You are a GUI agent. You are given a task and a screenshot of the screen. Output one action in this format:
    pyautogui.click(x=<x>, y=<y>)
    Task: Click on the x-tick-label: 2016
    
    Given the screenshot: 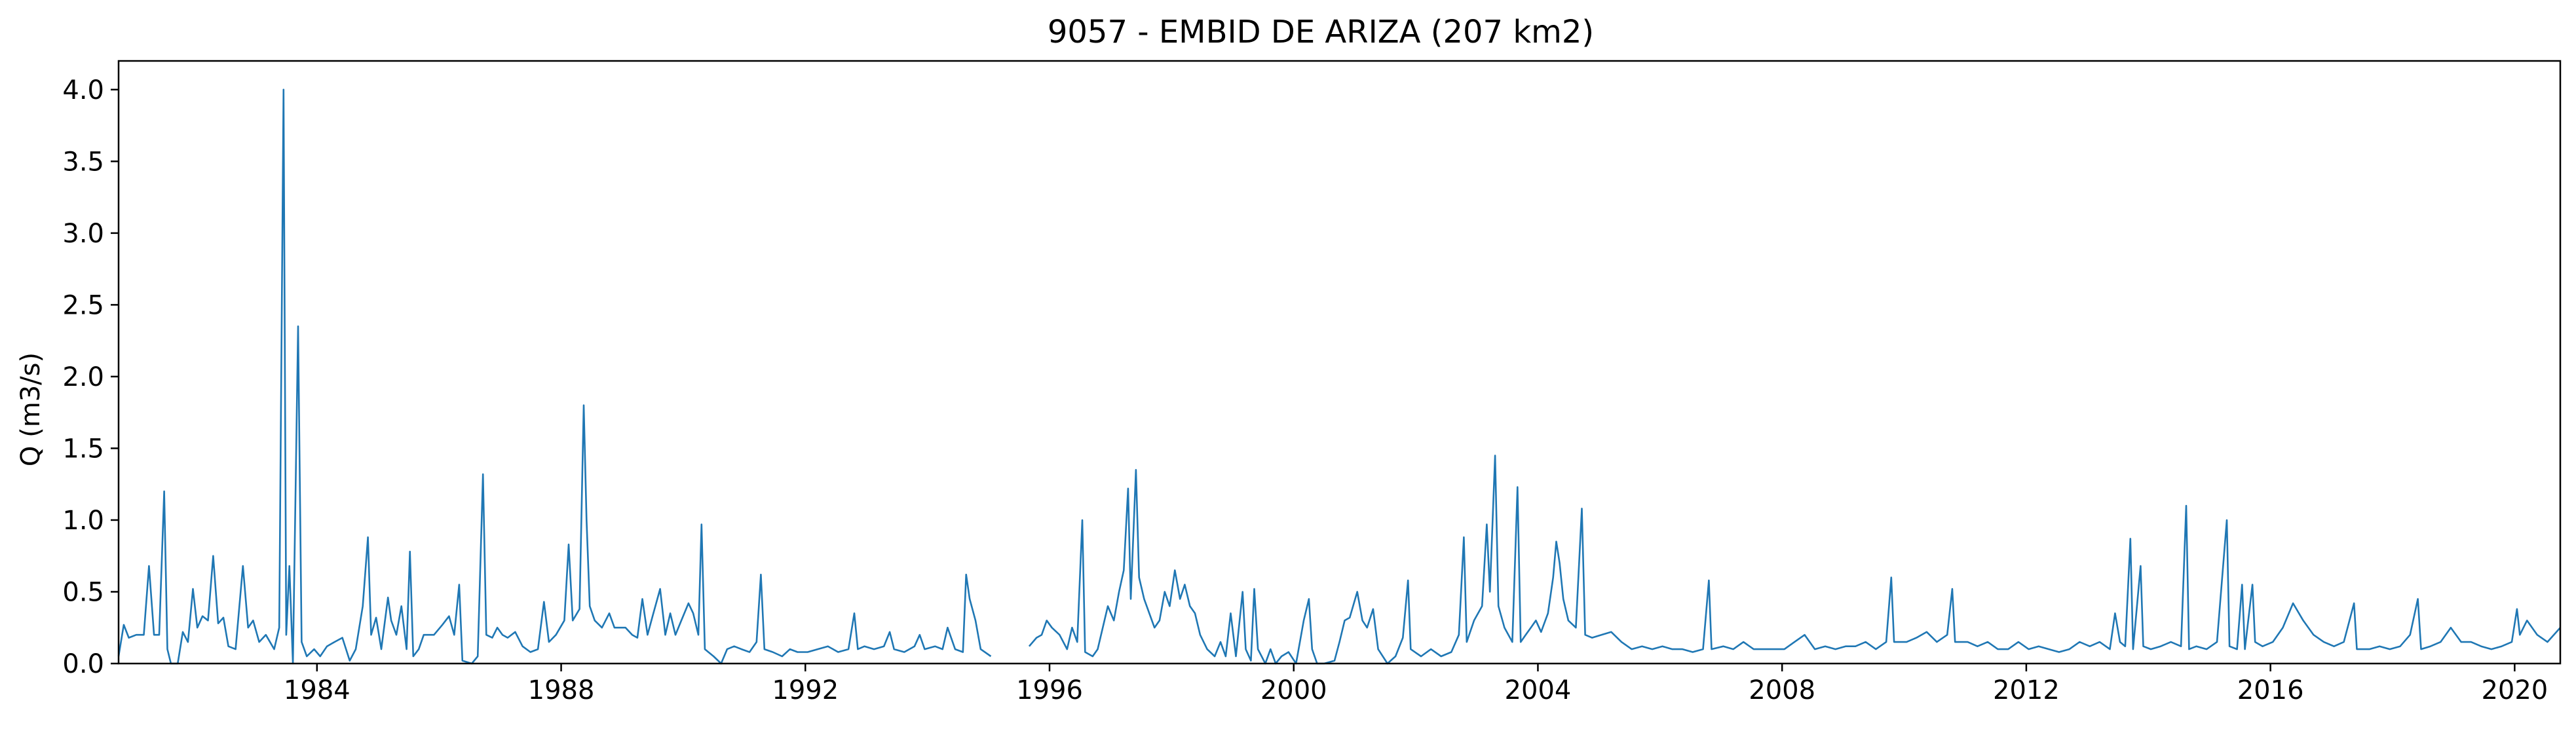 What is the action you would take?
    pyautogui.click(x=2270, y=690)
    